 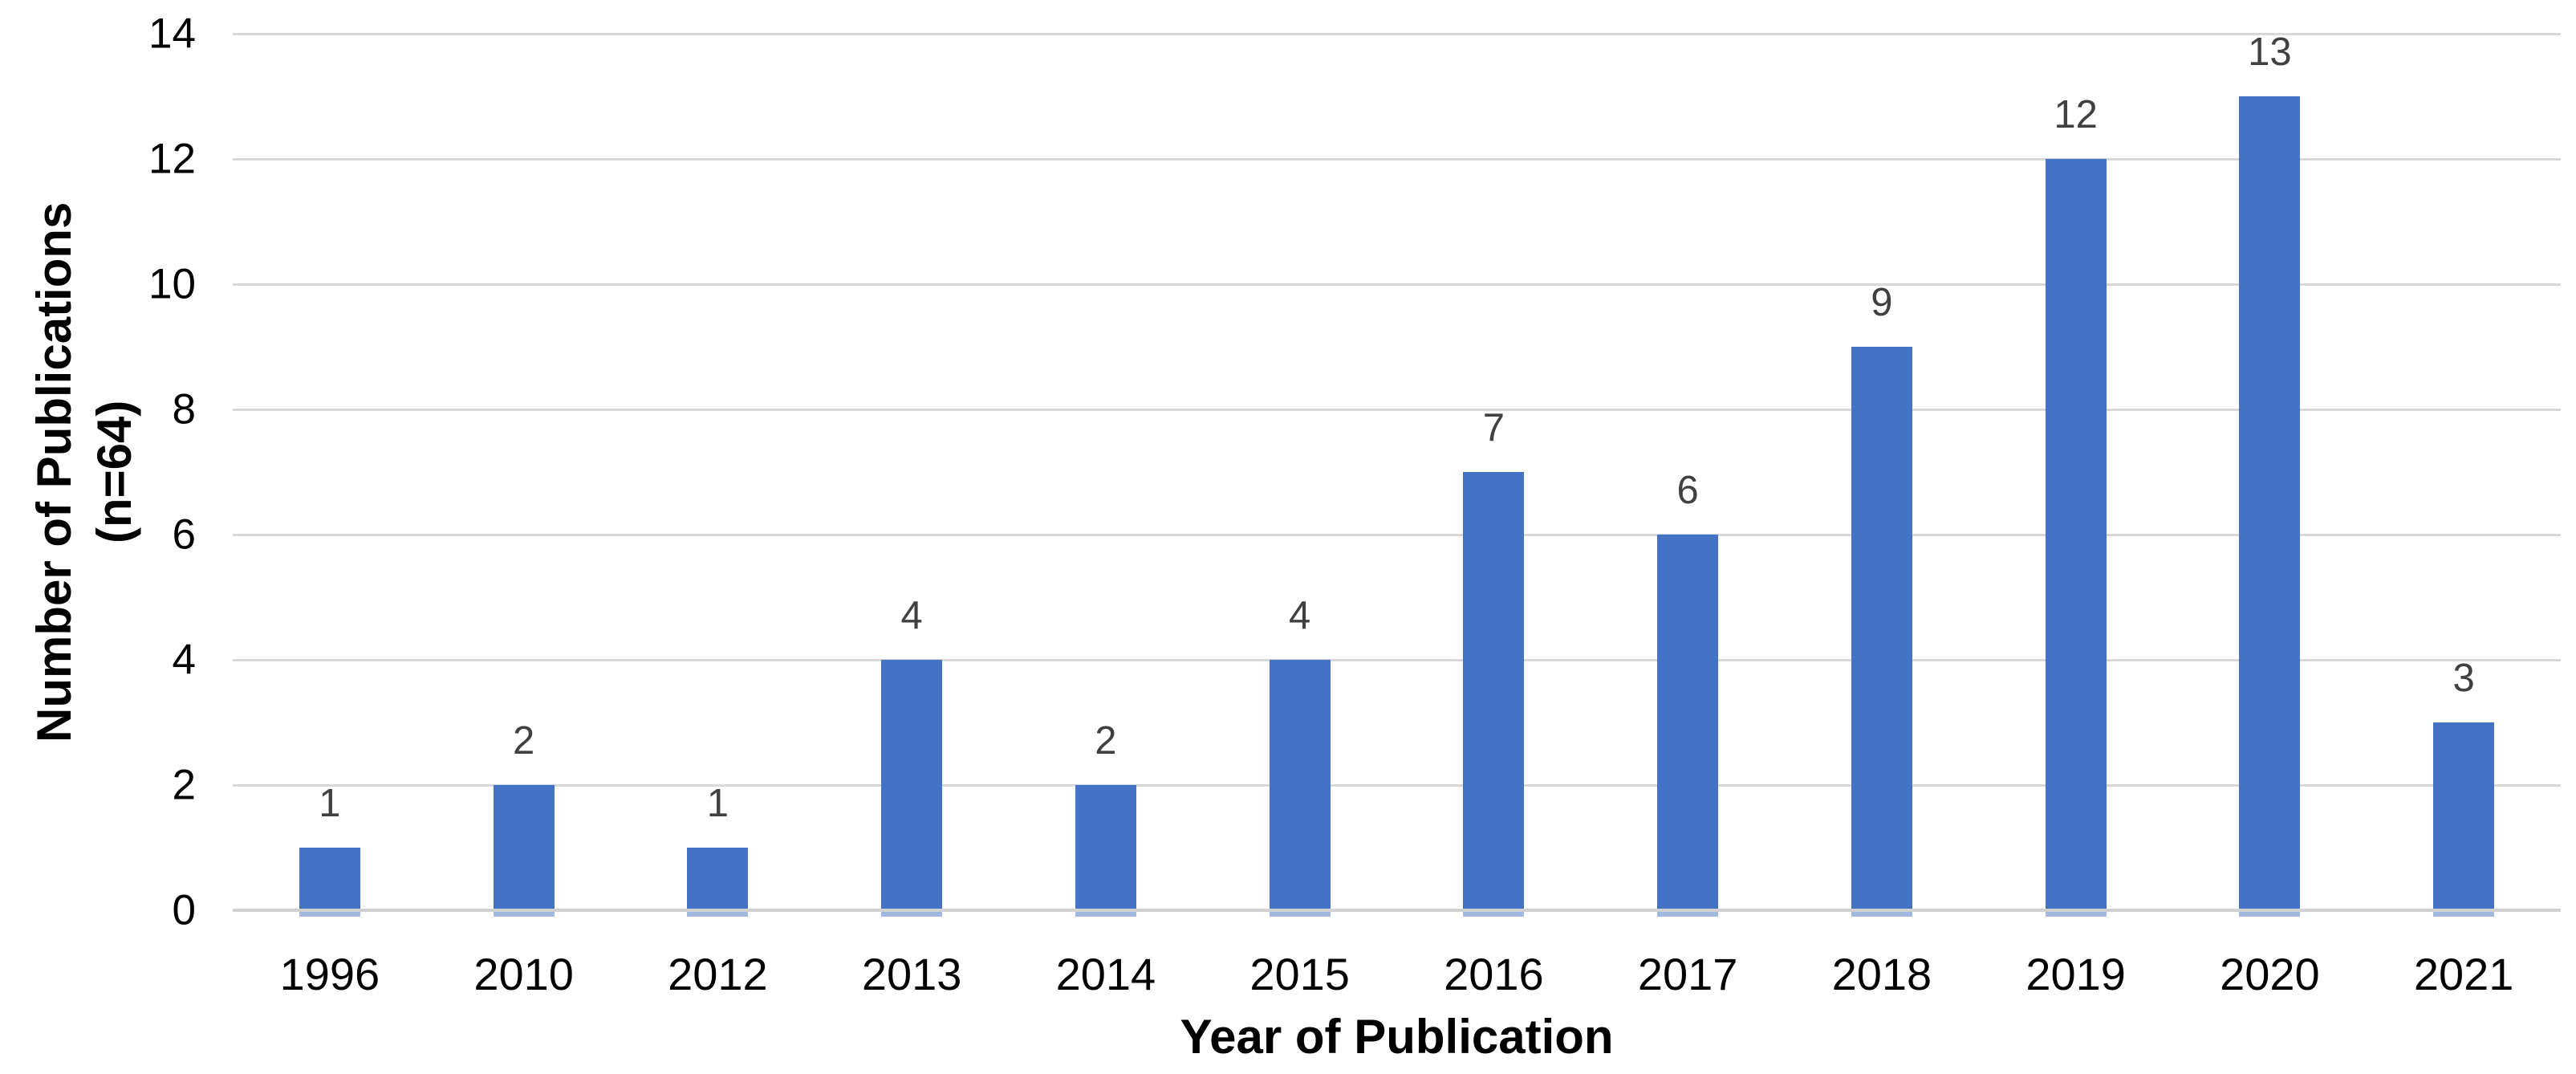 What do you see at coordinates (1105, 974) in the screenshot?
I see `x-tick-label: 2014` at bounding box center [1105, 974].